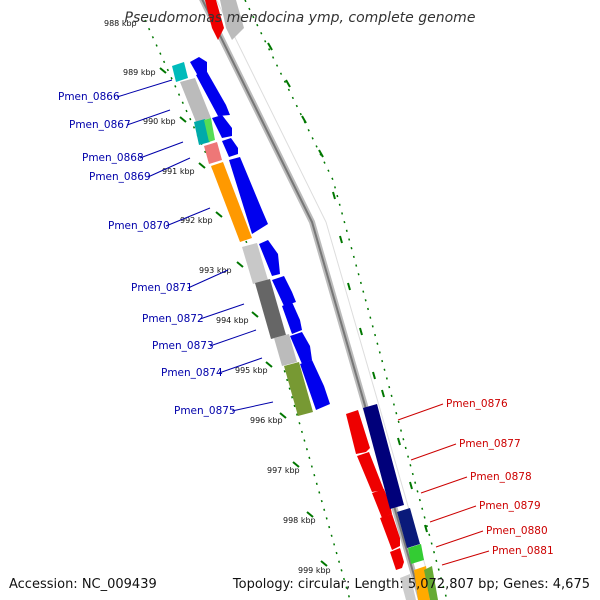 This screenshot has width=600, height=600. I want to click on gene-label: Pmen_0878, so click(501, 477).